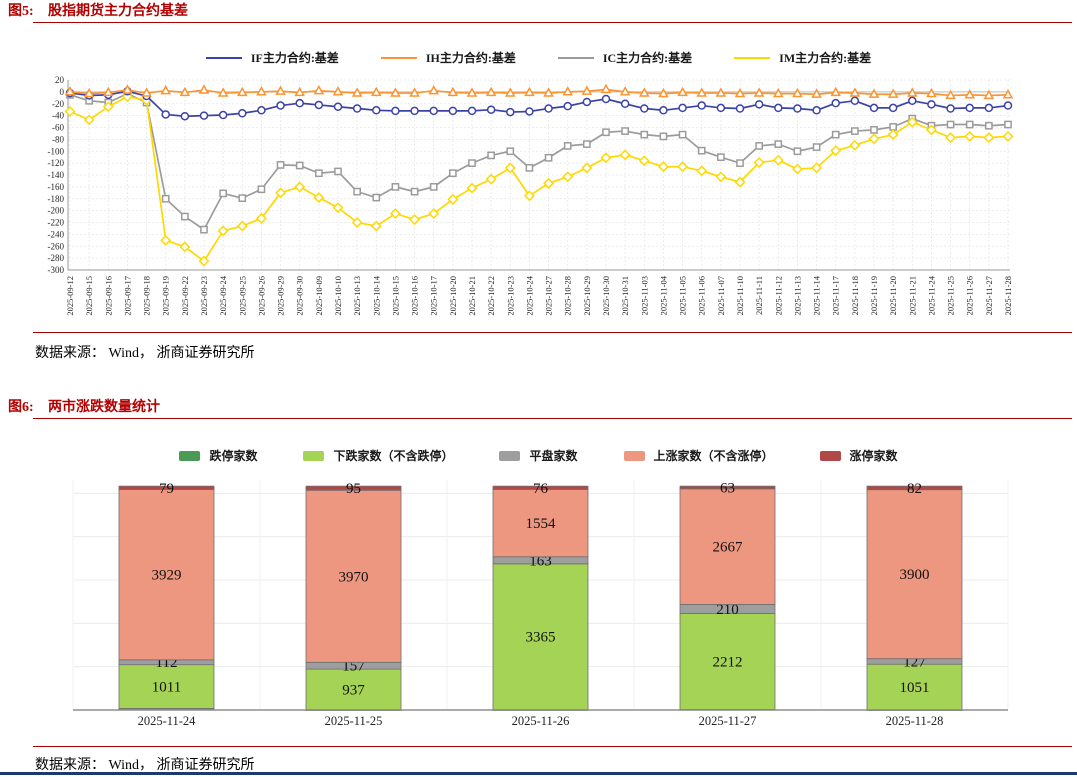 This screenshot has width=1077, height=777. I want to click on legend-label: IM主力合约:基差, so click(825, 58).